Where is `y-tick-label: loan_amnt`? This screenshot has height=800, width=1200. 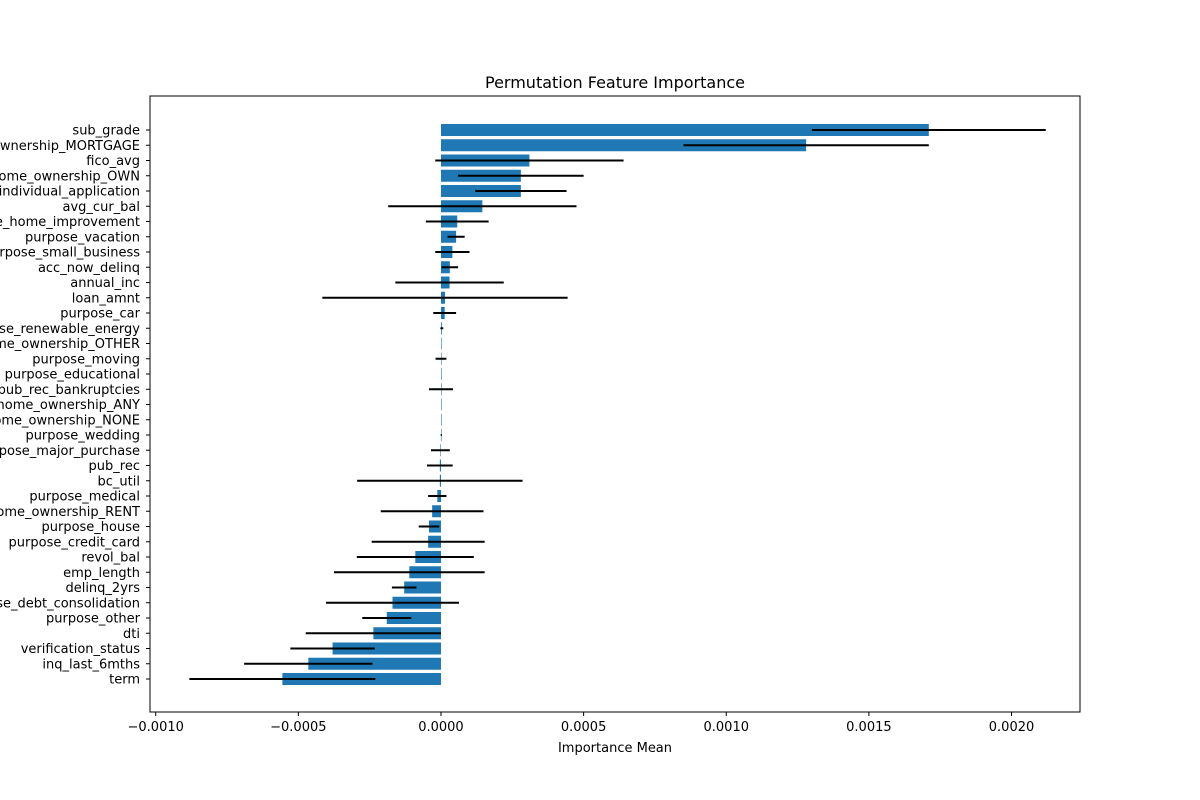
y-tick-label: loan_amnt is located at coordinates (106, 298).